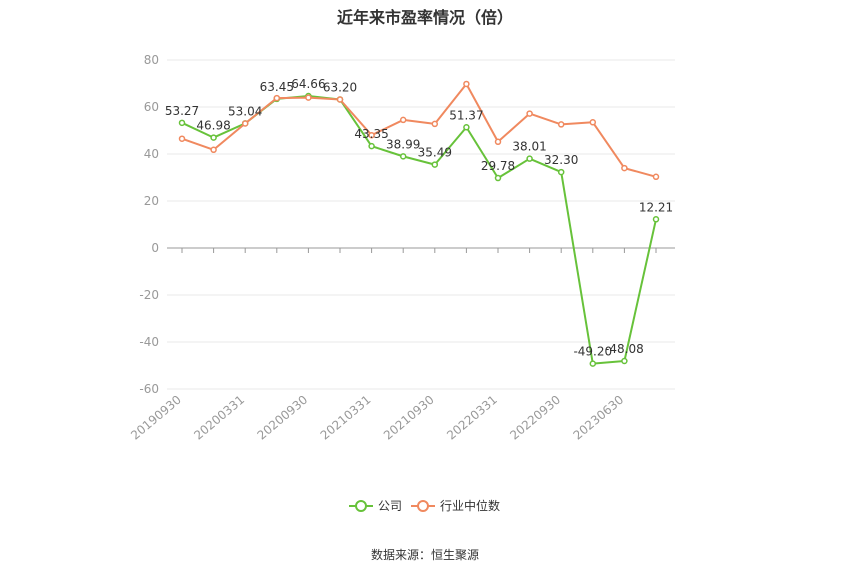 This screenshot has height=575, width=850. I want to click on x-tick-label: 20230630, so click(599, 418).